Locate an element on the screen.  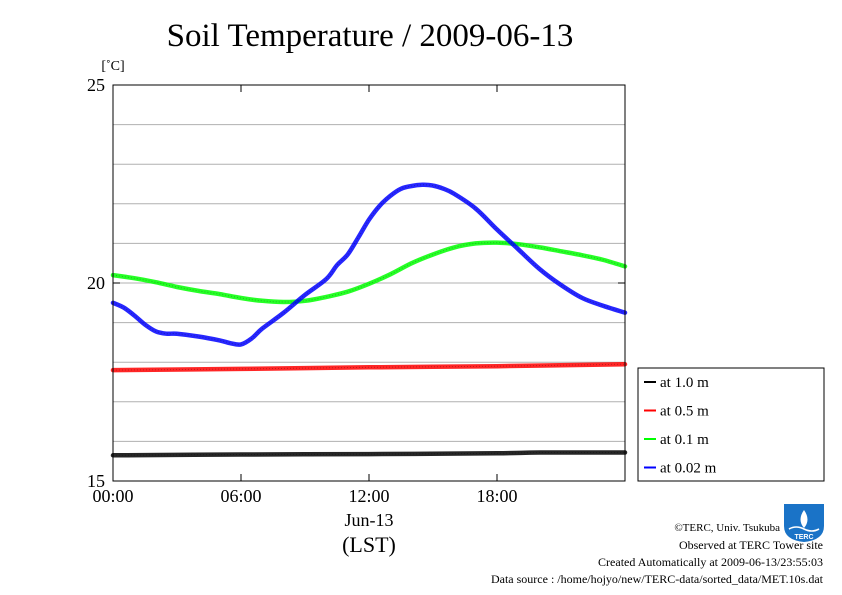
y-tick-label: 15 is located at coordinates (96, 481).